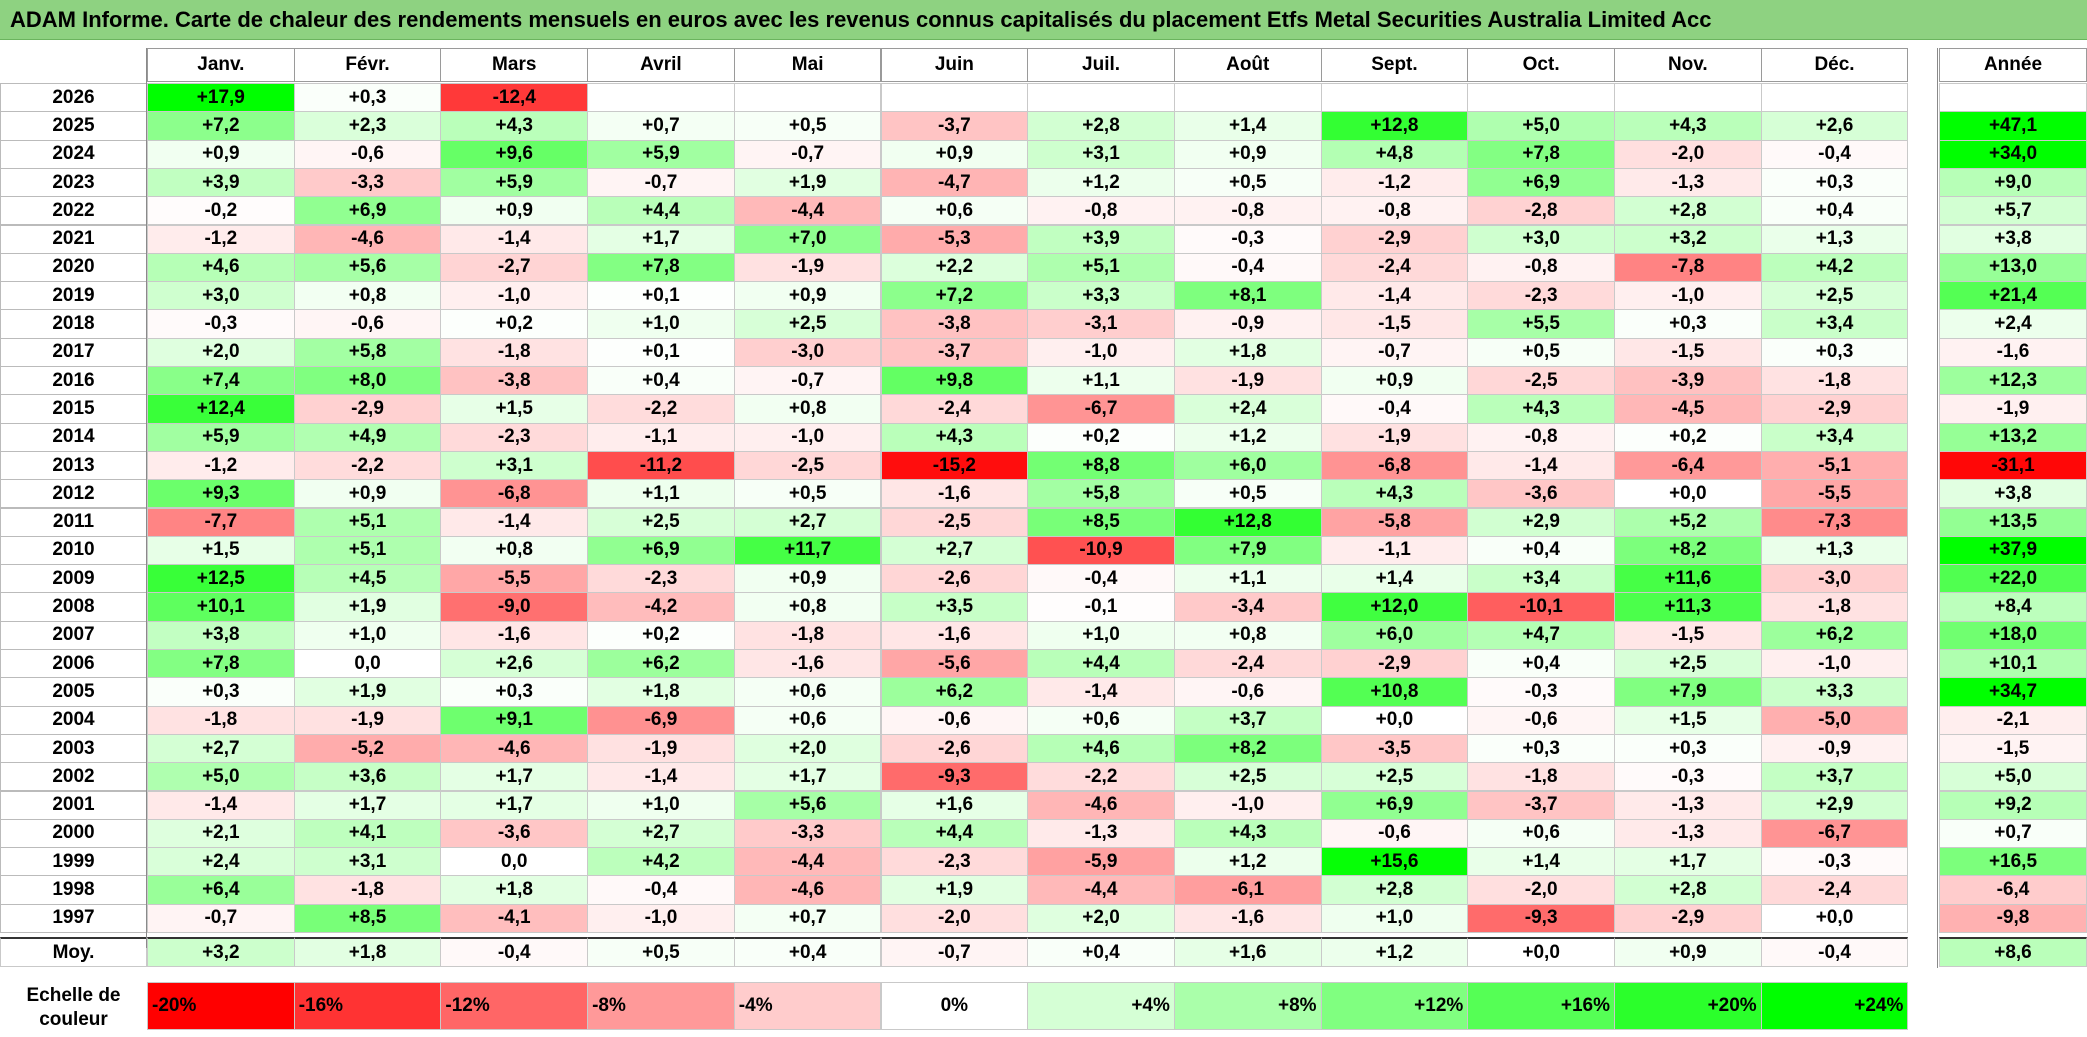  What do you see at coordinates (73, 579) in the screenshot?
I see `row-year-label: 2009` at bounding box center [73, 579].